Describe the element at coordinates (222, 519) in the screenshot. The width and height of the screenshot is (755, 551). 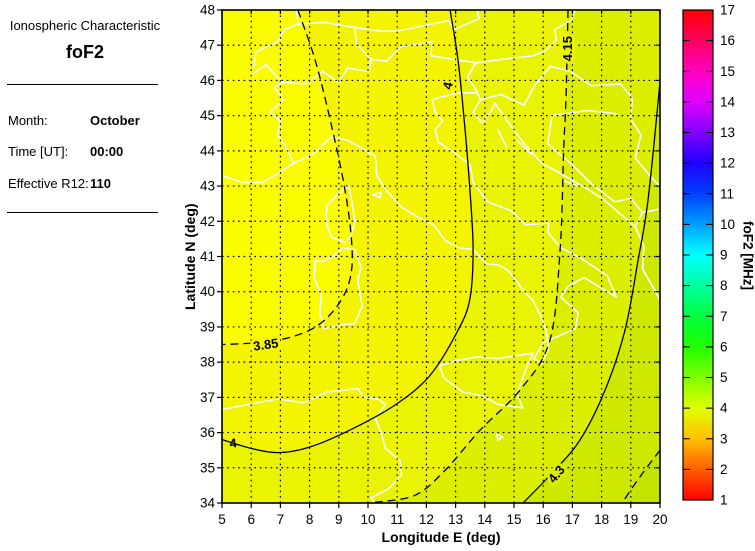
I see `x-tick-label: 5` at that location.